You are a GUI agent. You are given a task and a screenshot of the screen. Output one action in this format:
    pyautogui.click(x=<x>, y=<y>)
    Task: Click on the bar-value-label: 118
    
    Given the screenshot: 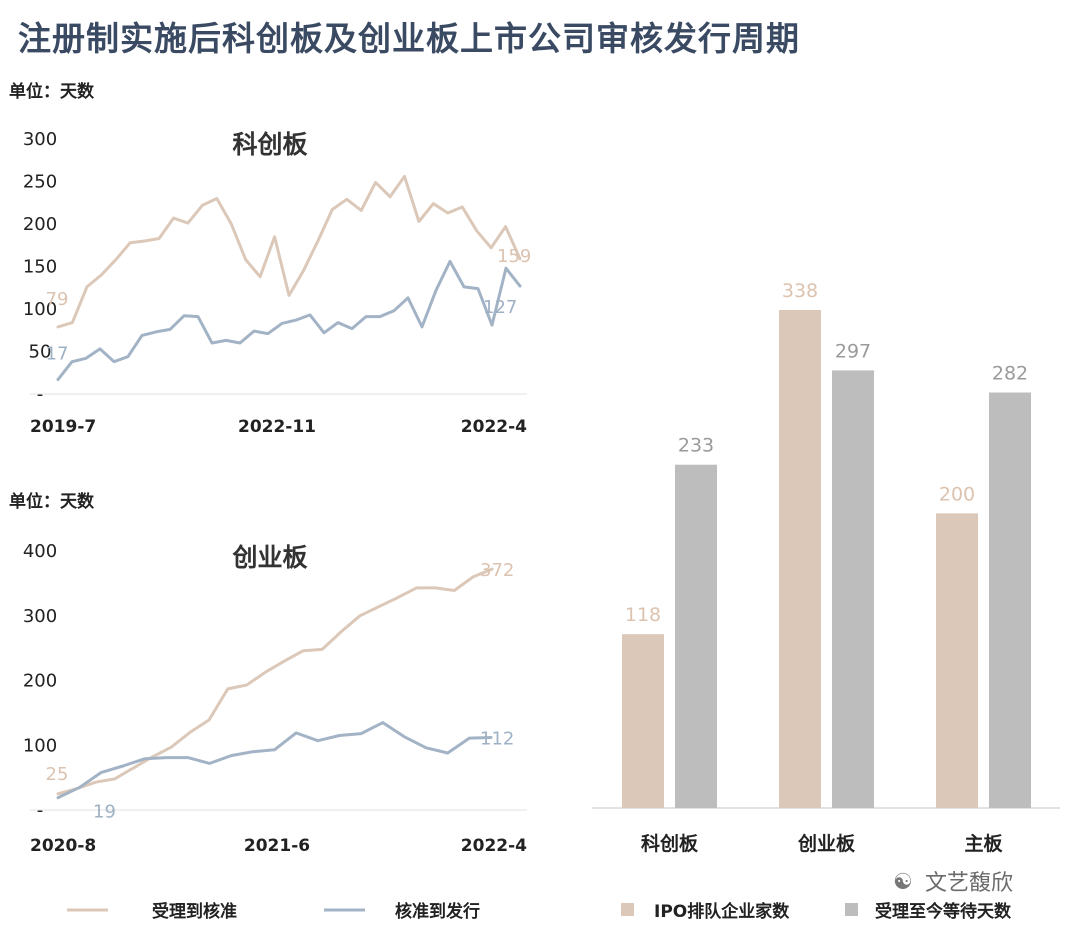 What is the action you would take?
    pyautogui.click(x=643, y=615)
    